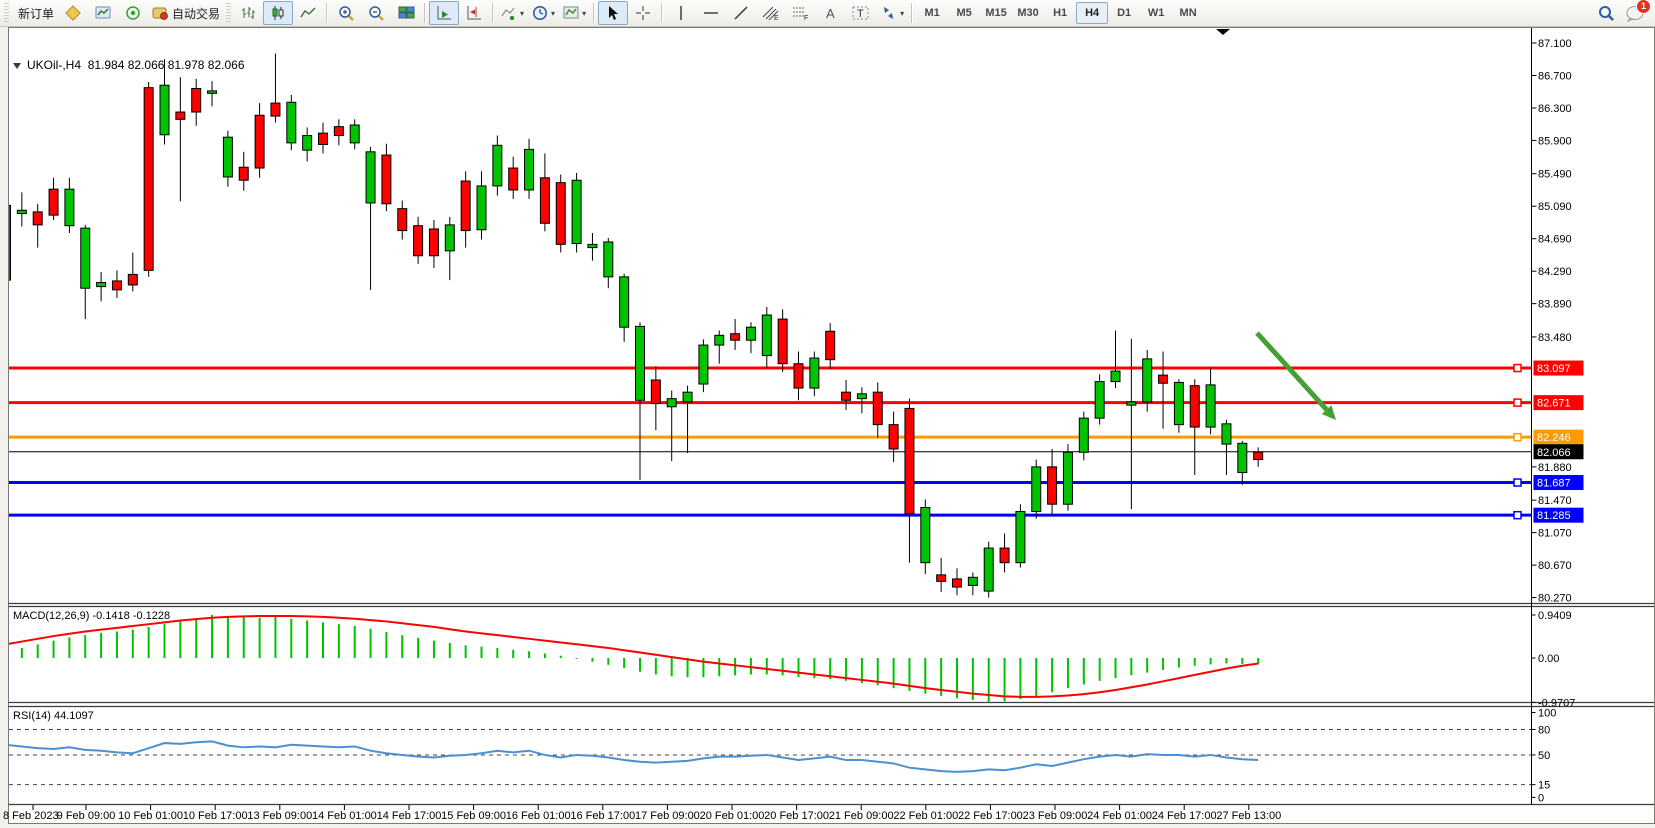  I want to click on auto-trading-button: 自动交易, so click(186, 13).